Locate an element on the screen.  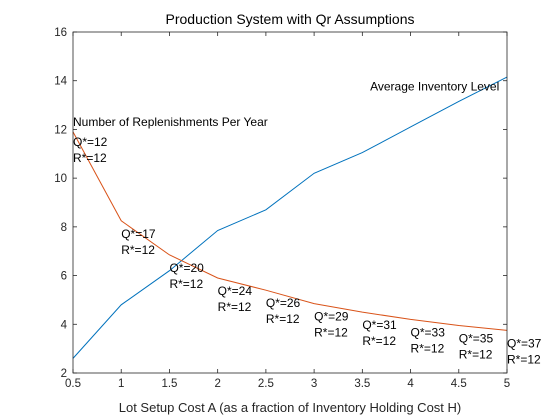
x-tick-label: 3.5 is located at coordinates (362, 384).